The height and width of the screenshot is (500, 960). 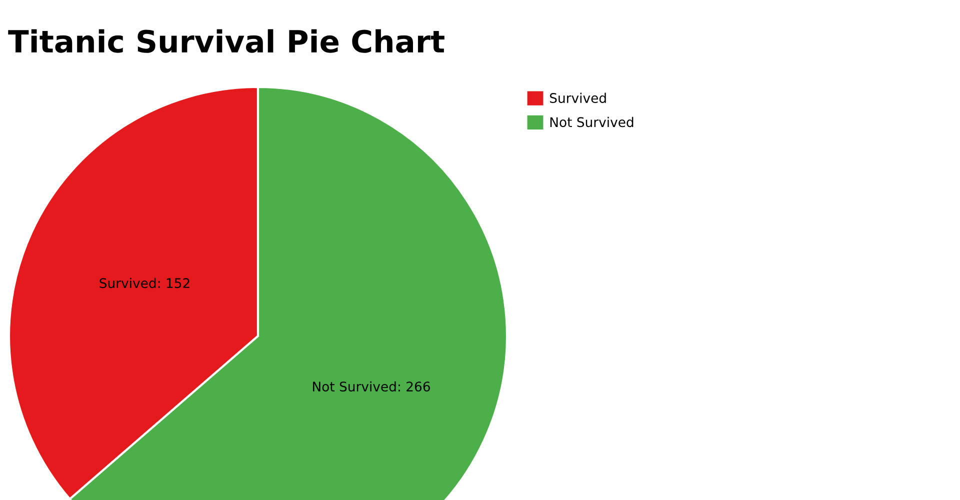 What do you see at coordinates (371, 386) in the screenshot?
I see `data-label: Not Survived: 266` at bounding box center [371, 386].